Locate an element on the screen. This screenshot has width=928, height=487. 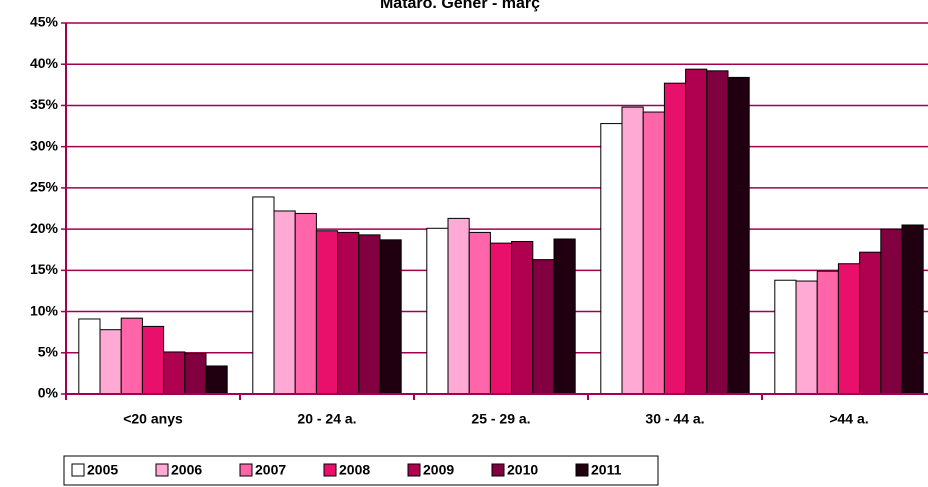
y-tick-label: 40% is located at coordinates (44, 63).